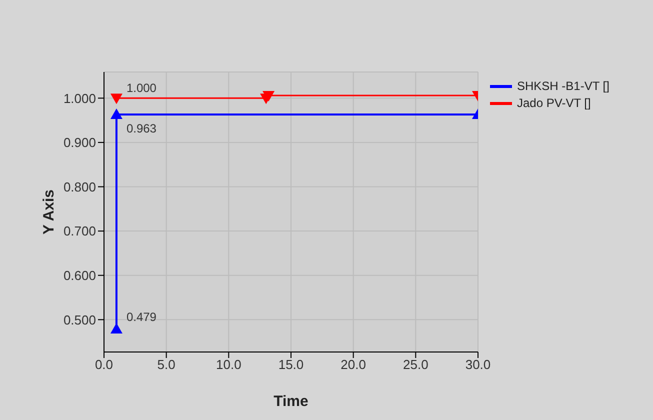 The height and width of the screenshot is (420, 653). What do you see at coordinates (229, 364) in the screenshot?
I see `x-tick-label: 10.0` at bounding box center [229, 364].